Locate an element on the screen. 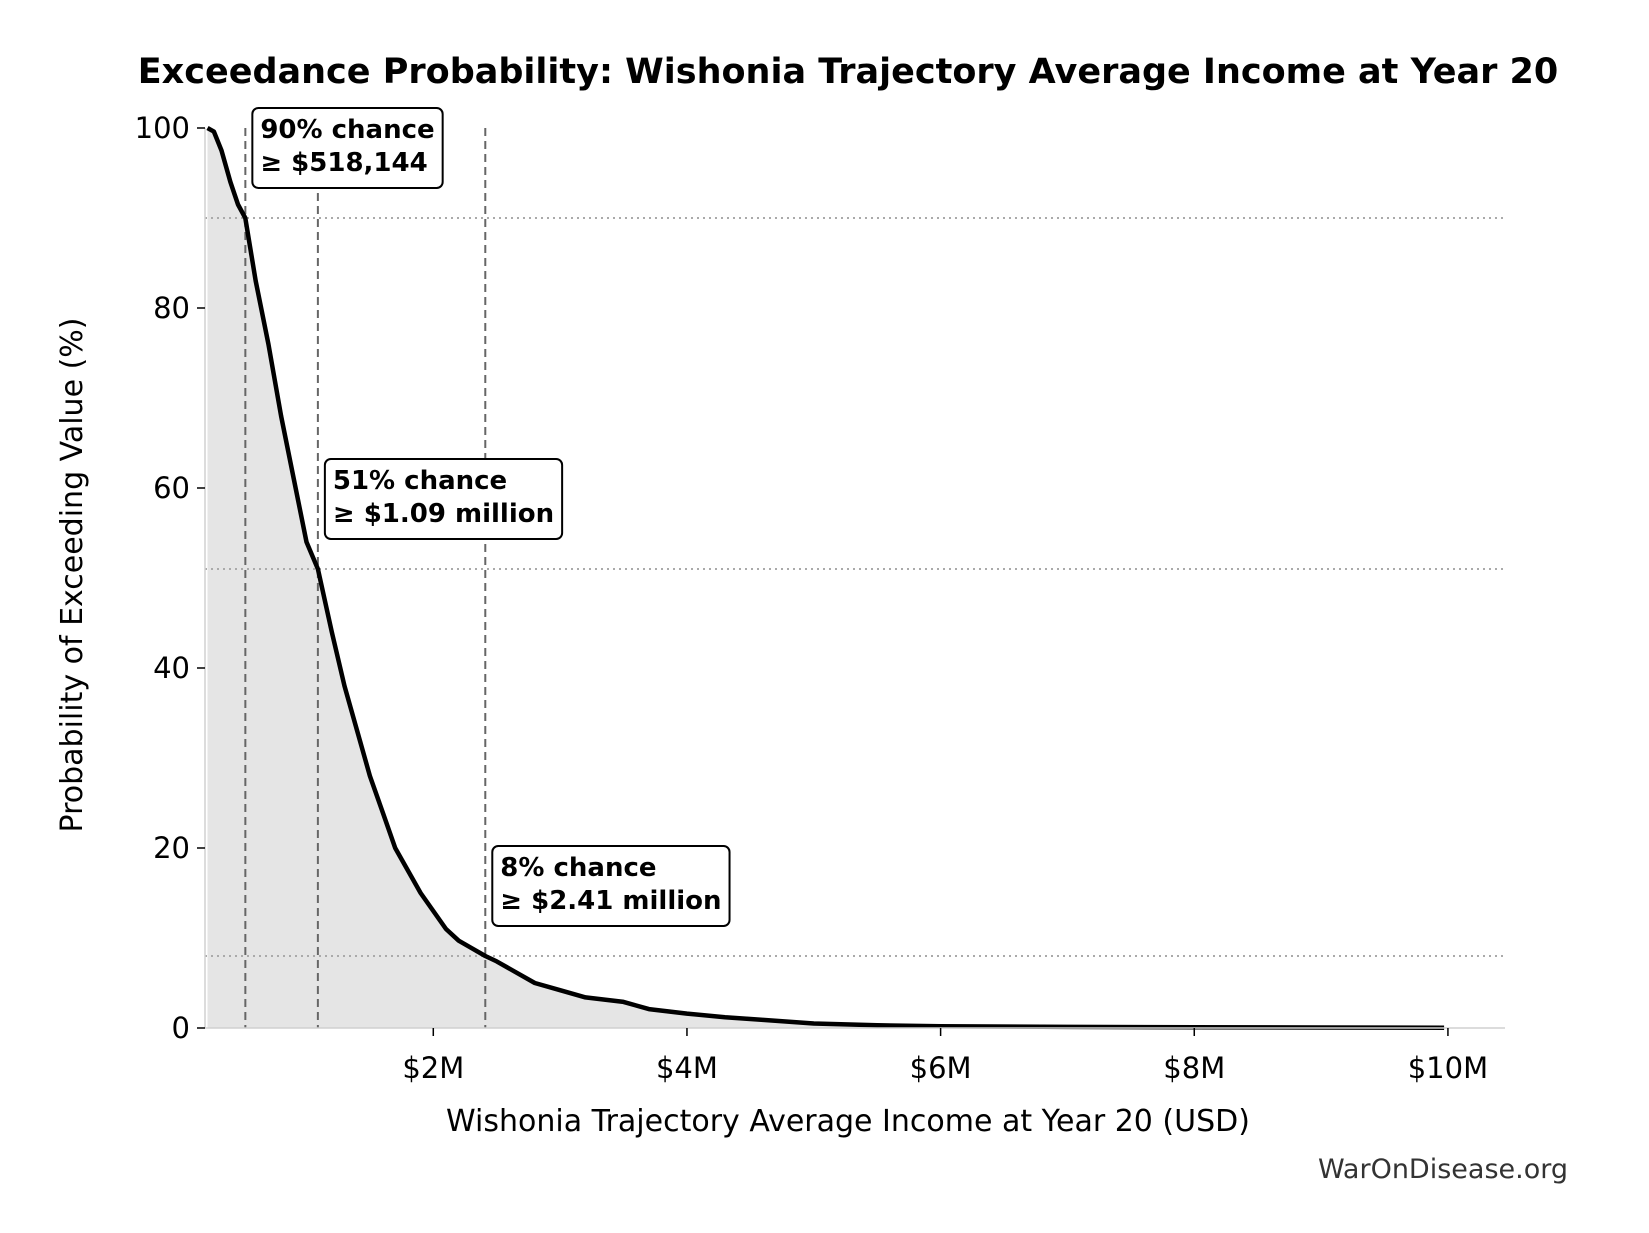 This screenshot has width=1649, height=1233. annotation-line1-1: 51% chance is located at coordinates (420, 481).